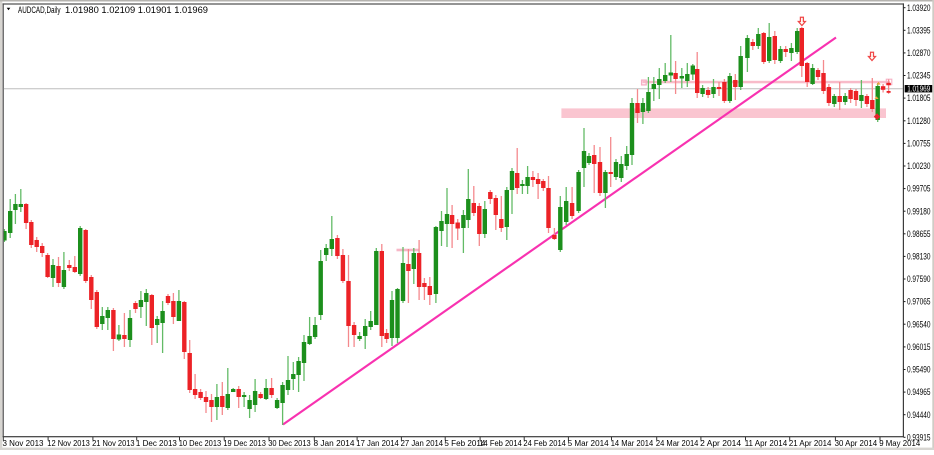 This screenshot has height=455, width=934. What do you see at coordinates (919, 121) in the screenshot?
I see `svg-text: 1.01280` at bounding box center [919, 121].